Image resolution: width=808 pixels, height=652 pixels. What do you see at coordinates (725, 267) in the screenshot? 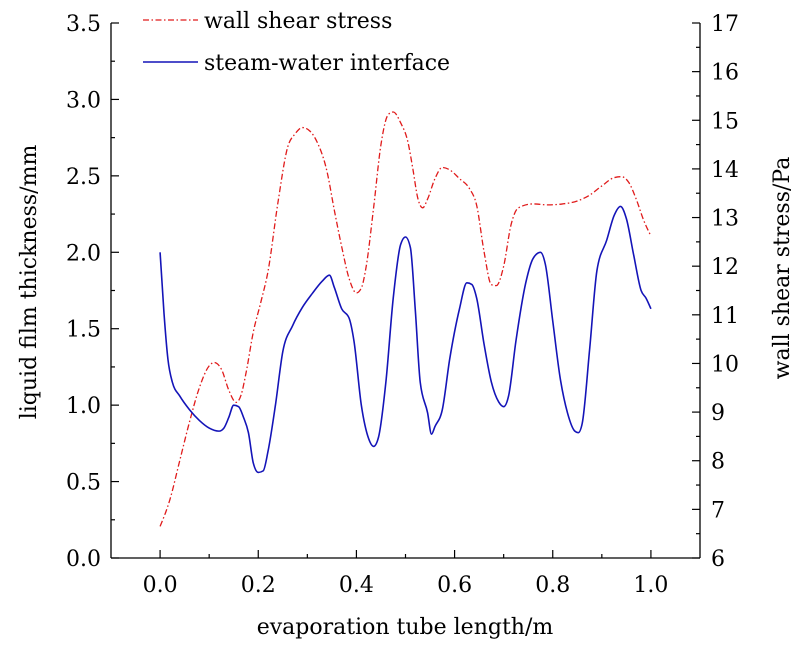
I see `y-tick-label-right: 12` at bounding box center [725, 267].